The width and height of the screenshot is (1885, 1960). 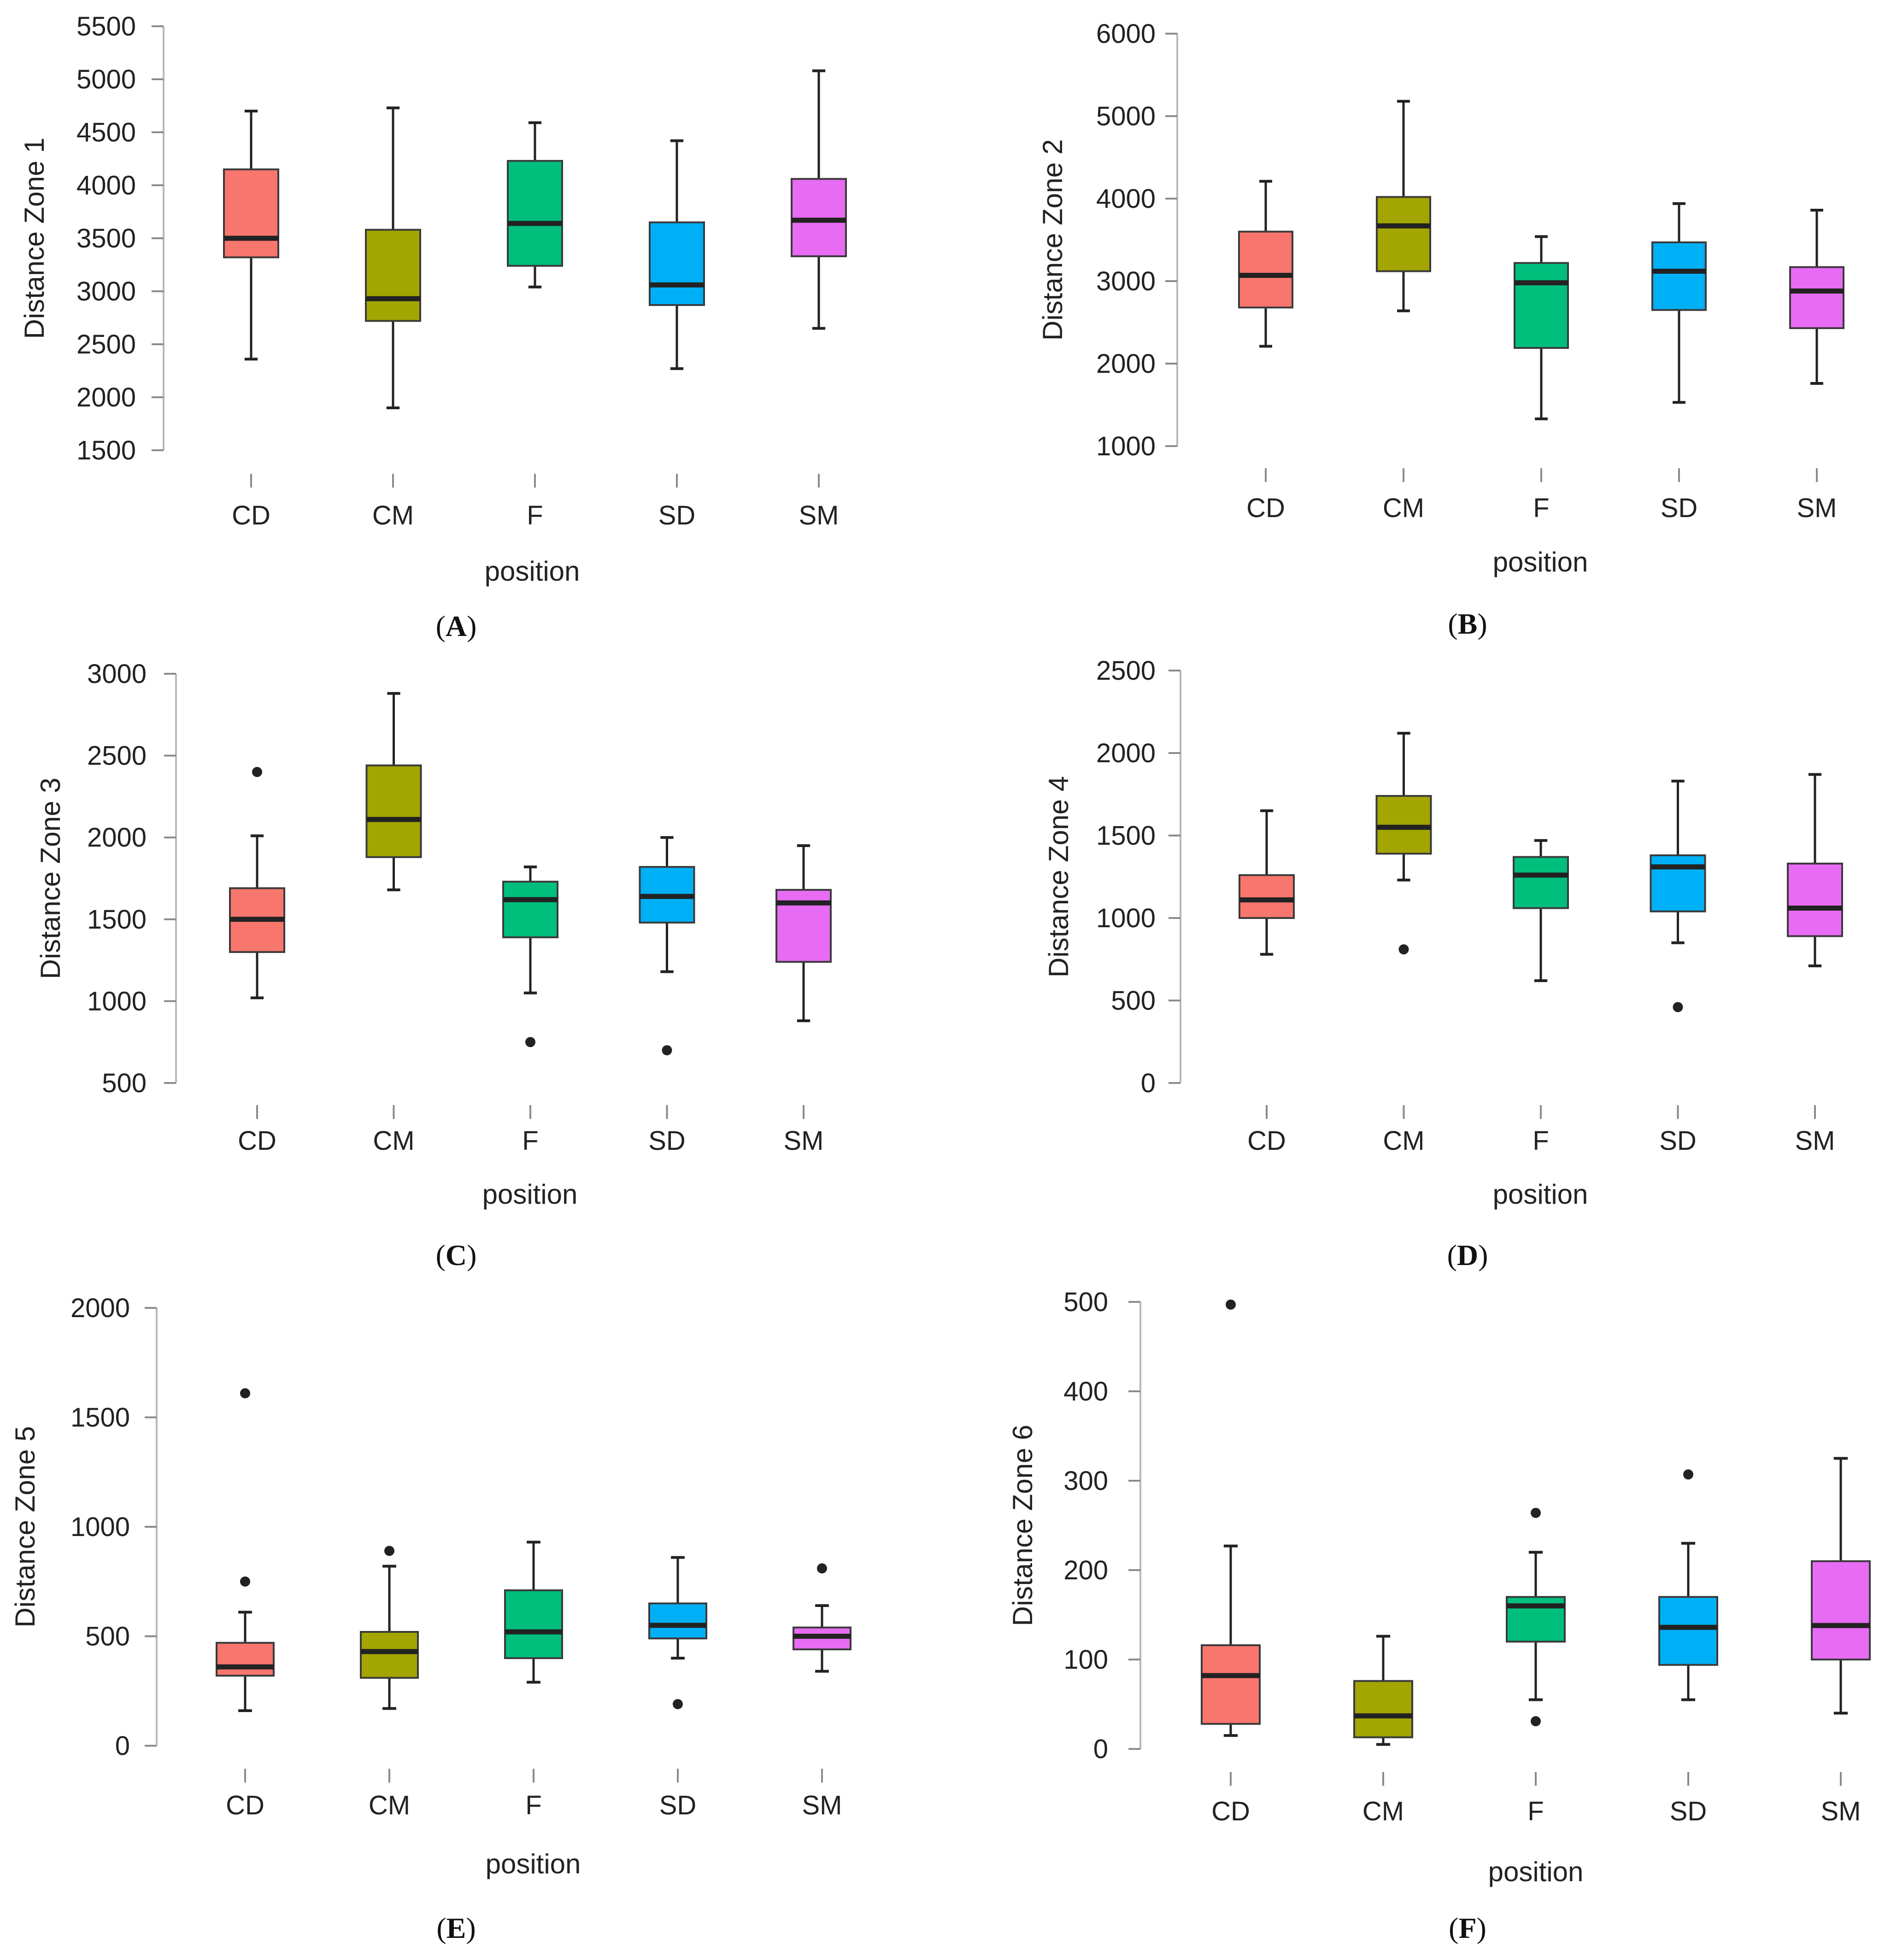 I want to click on caption-letter: E, so click(x=456, y=1928).